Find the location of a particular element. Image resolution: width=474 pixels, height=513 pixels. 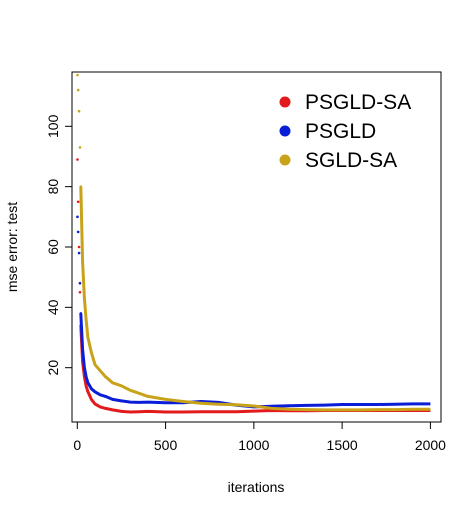

x-tick-label: 1500 is located at coordinates (342, 445).